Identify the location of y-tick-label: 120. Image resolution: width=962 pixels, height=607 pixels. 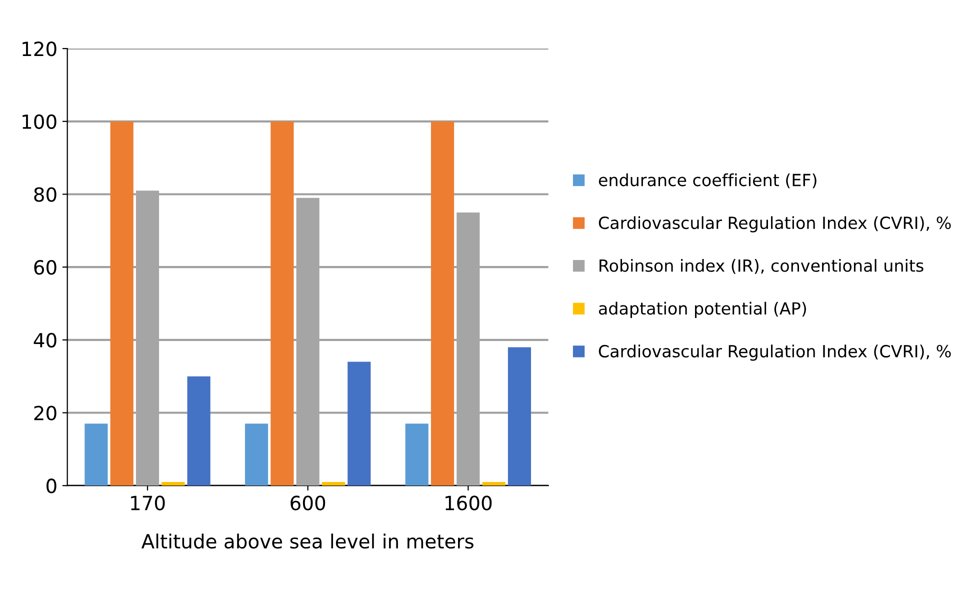
(39, 49).